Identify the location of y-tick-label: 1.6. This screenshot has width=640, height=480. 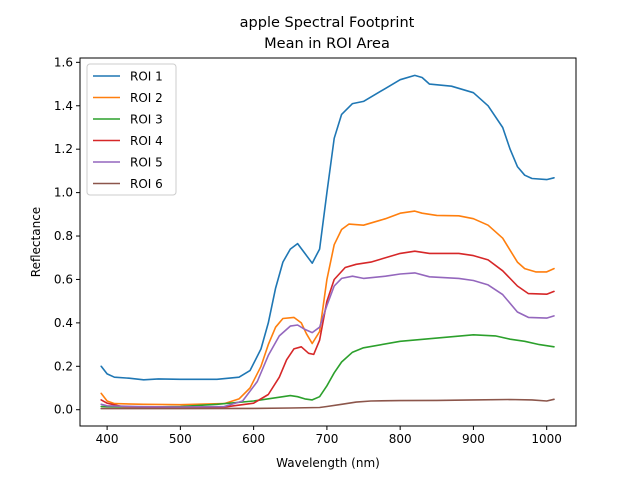
(63, 62).